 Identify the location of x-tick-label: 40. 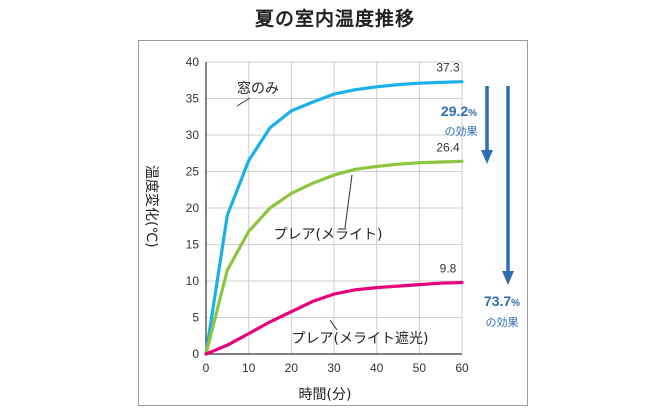
(377, 368).